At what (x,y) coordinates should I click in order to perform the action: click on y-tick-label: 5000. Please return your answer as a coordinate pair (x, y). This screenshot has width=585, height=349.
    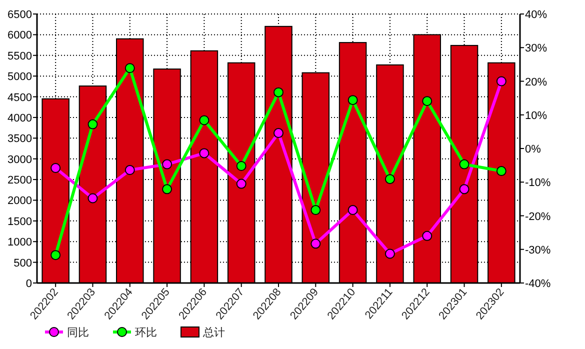
    Looking at the image, I should click on (20, 77).